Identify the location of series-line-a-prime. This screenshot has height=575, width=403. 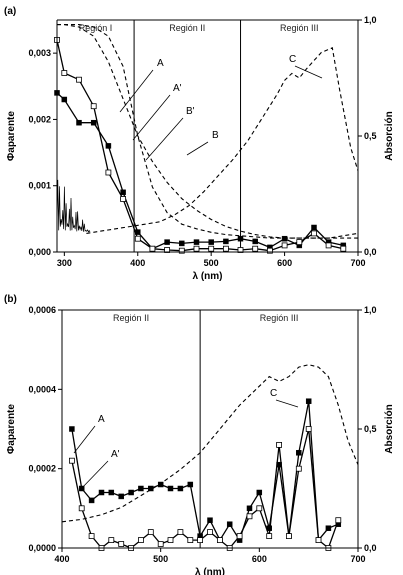
(205, 489).